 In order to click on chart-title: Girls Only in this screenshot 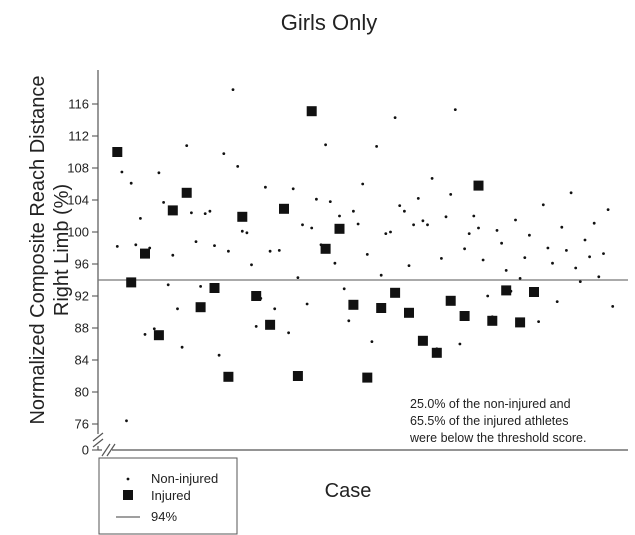, I will do `click(329, 22)`.